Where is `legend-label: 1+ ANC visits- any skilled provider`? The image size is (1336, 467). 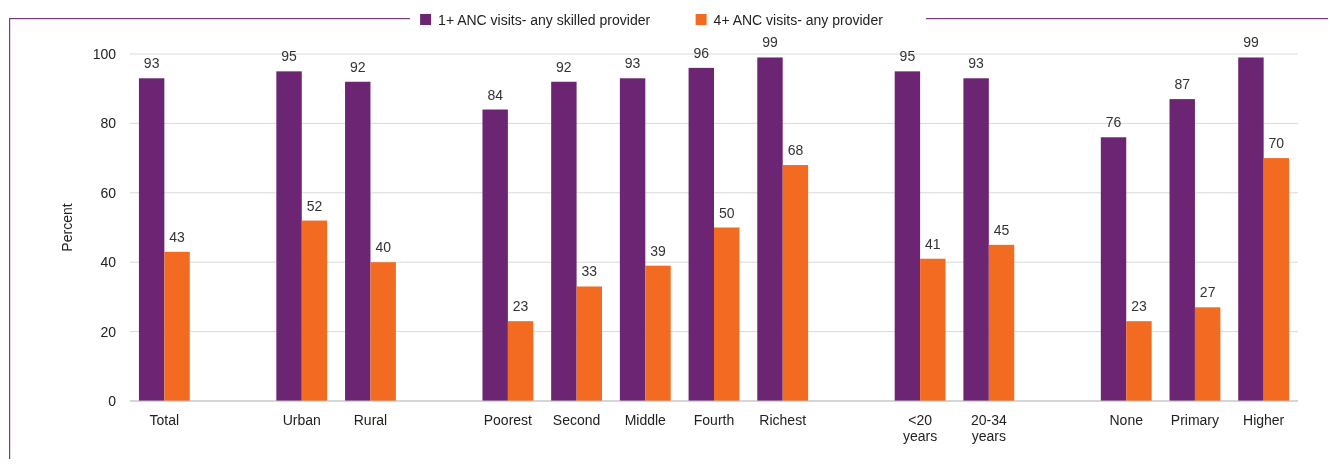
legend-label: 1+ ANC visits- any skilled provider is located at coordinates (544, 19).